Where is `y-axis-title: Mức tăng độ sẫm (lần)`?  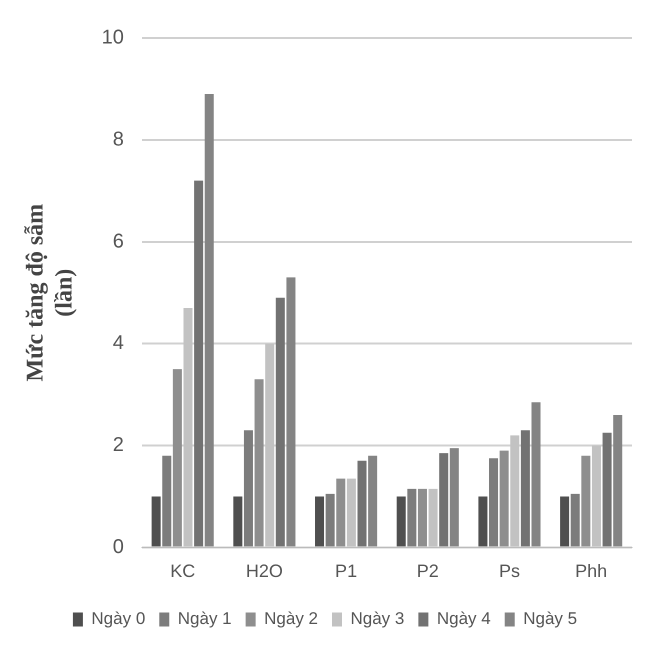 y-axis-title: Mức tăng độ sẫm (lần) is located at coordinates (50, 293).